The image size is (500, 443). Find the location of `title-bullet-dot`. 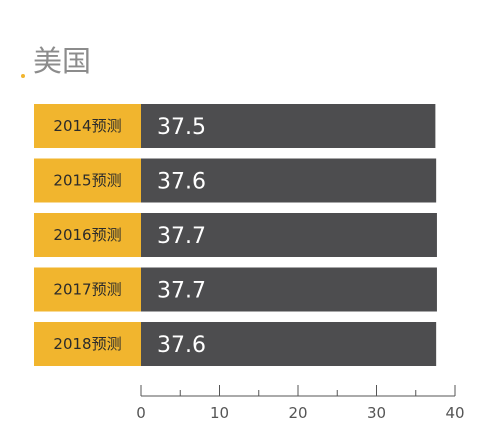

title-bullet-dot is located at coordinates (23, 76).